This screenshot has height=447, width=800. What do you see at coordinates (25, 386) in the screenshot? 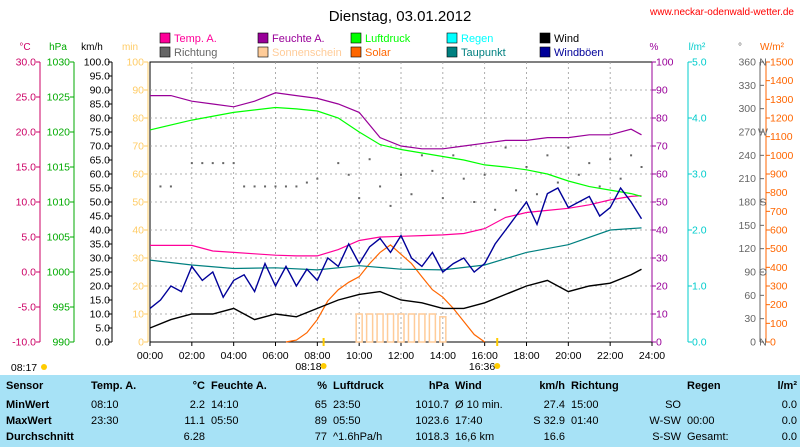
I see `stats-head-sensor: Sensor` at bounding box center [25, 386].